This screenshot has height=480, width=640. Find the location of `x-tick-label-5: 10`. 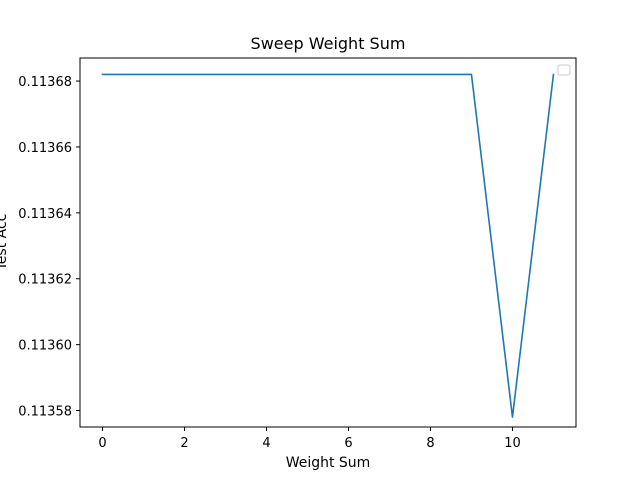

x-tick-label-5: 10 is located at coordinates (512, 443).